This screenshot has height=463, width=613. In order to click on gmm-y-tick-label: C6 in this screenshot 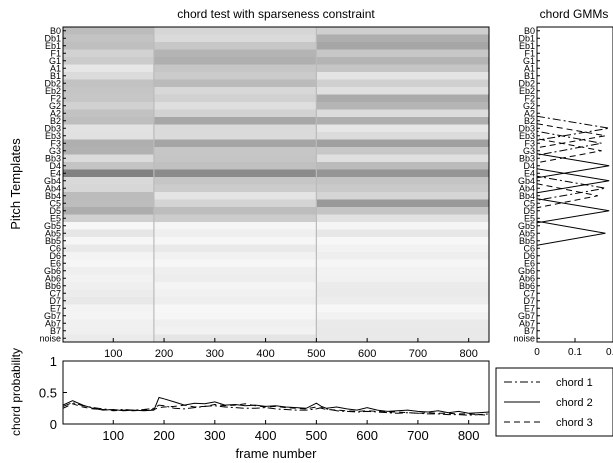, I will do `click(529, 248)`.